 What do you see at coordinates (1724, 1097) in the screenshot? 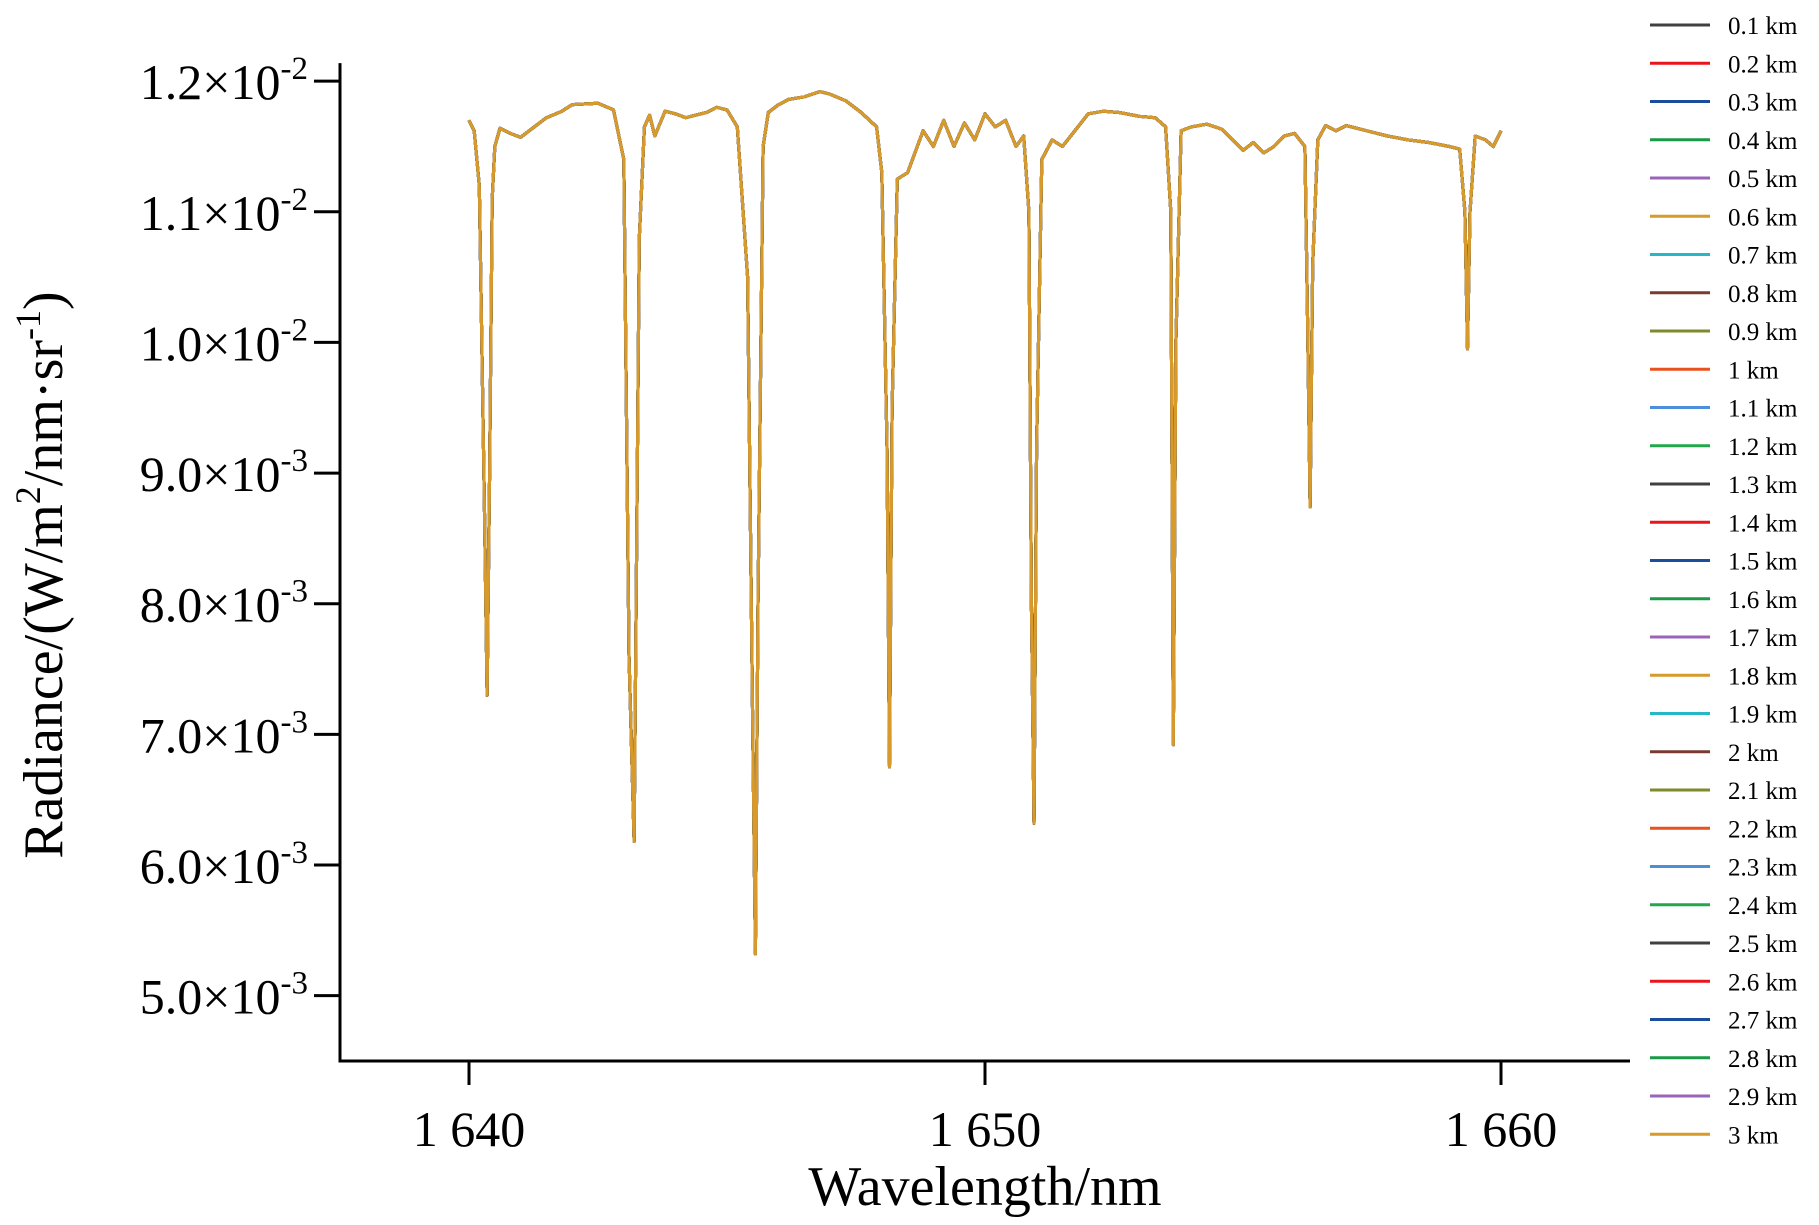
I see `legend-item: 2.9 km` at bounding box center [1724, 1097].